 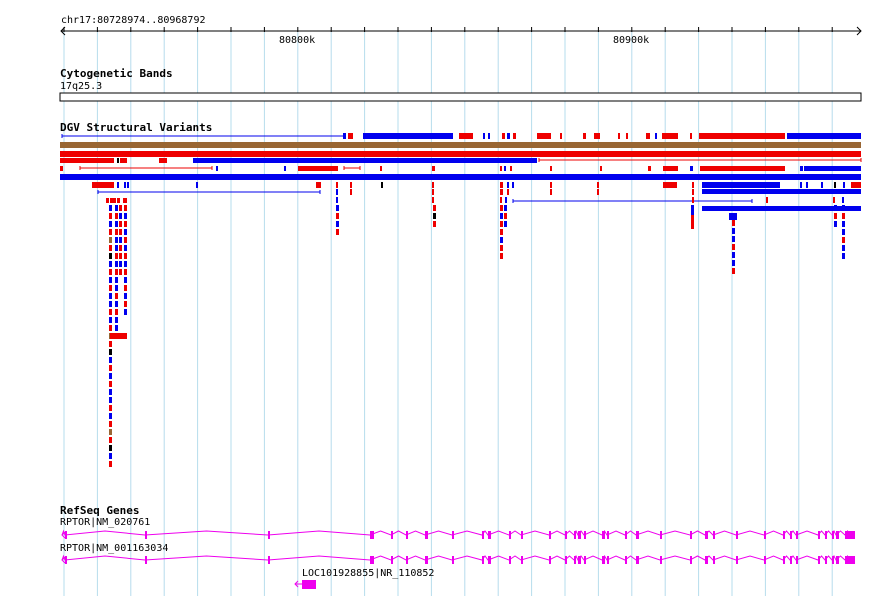 I want to click on loc101928855-exon, so click(x=309, y=584).